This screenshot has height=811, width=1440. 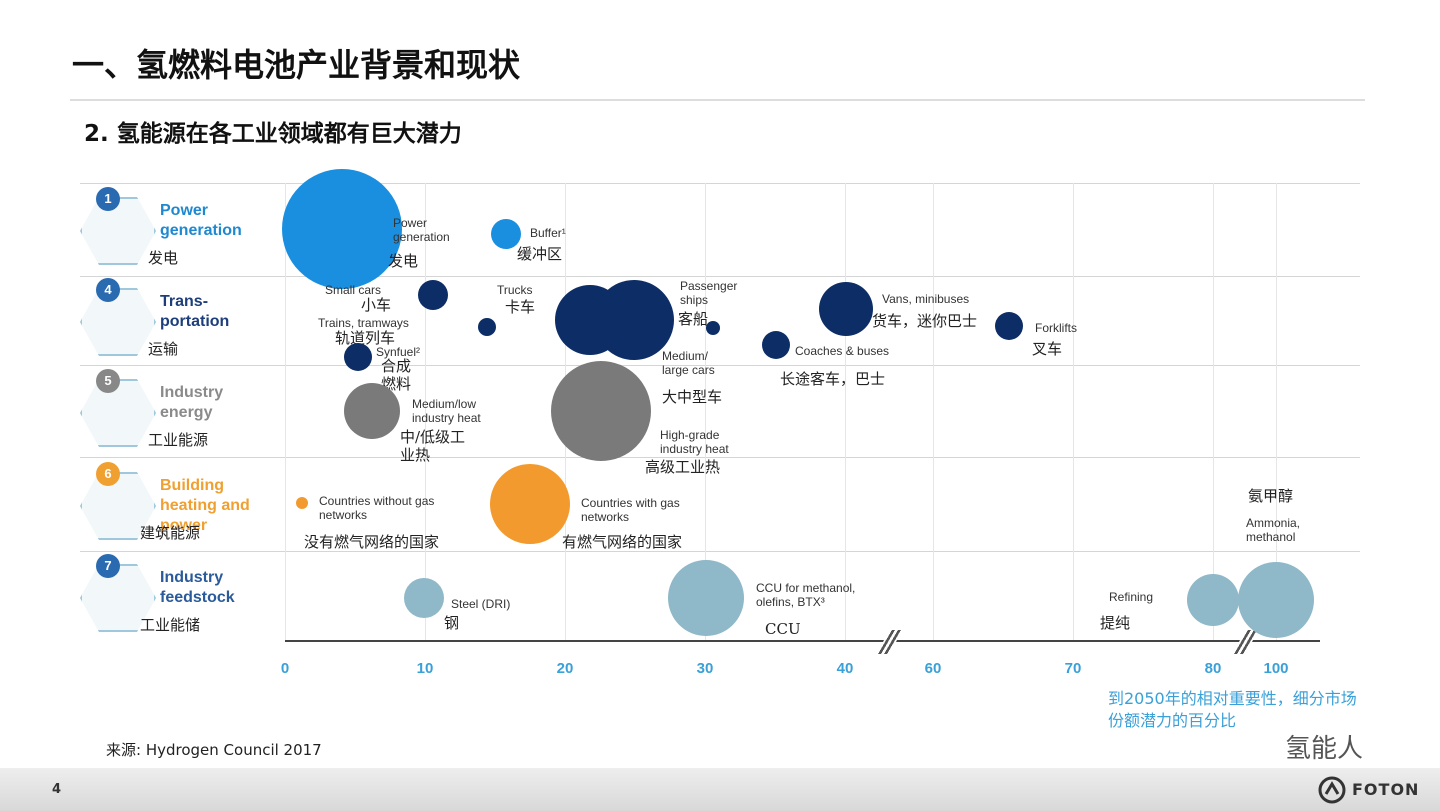 I want to click on bubble-label-zh: 有燃气网络的国家, so click(x=622, y=542).